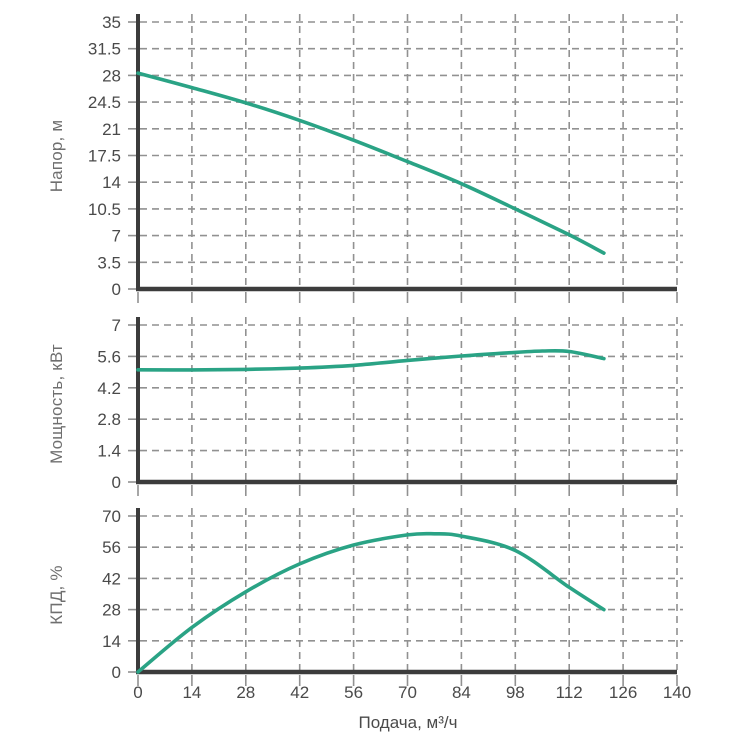  What do you see at coordinates (56, 595) in the screenshot?
I see `y-axis-title-efficiency: КПД, %` at bounding box center [56, 595].